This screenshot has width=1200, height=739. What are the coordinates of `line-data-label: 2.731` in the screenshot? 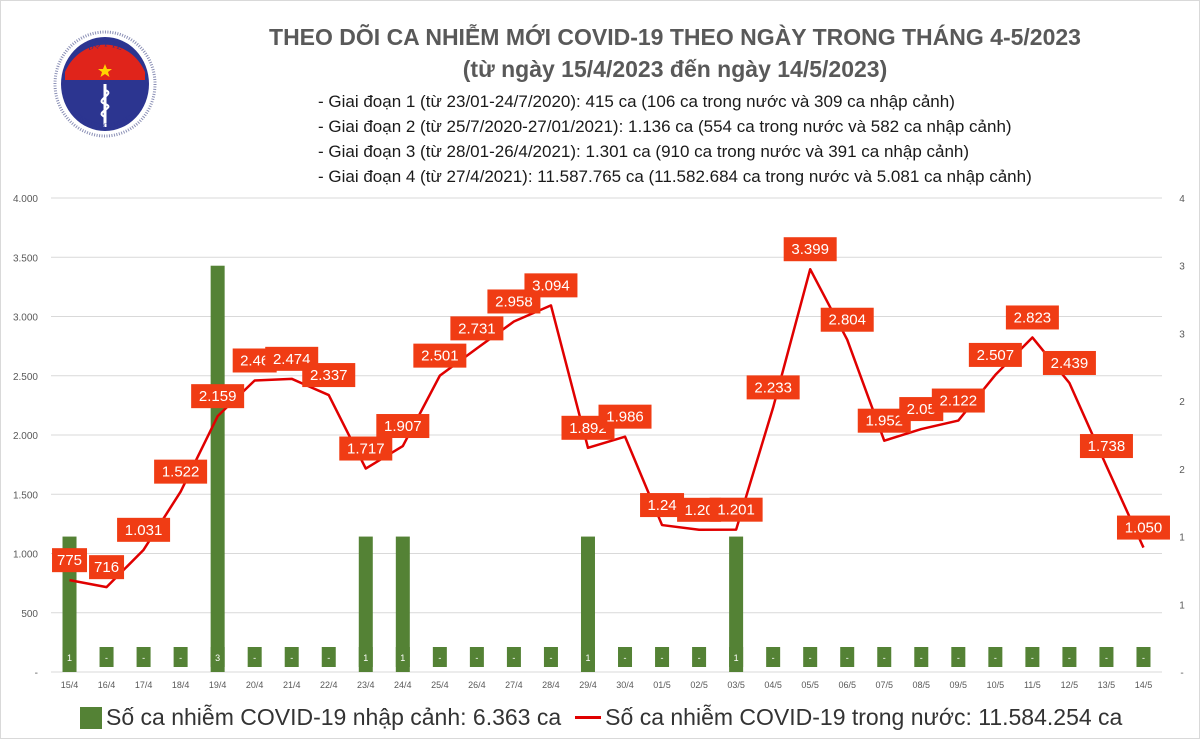 It's located at (477, 328).